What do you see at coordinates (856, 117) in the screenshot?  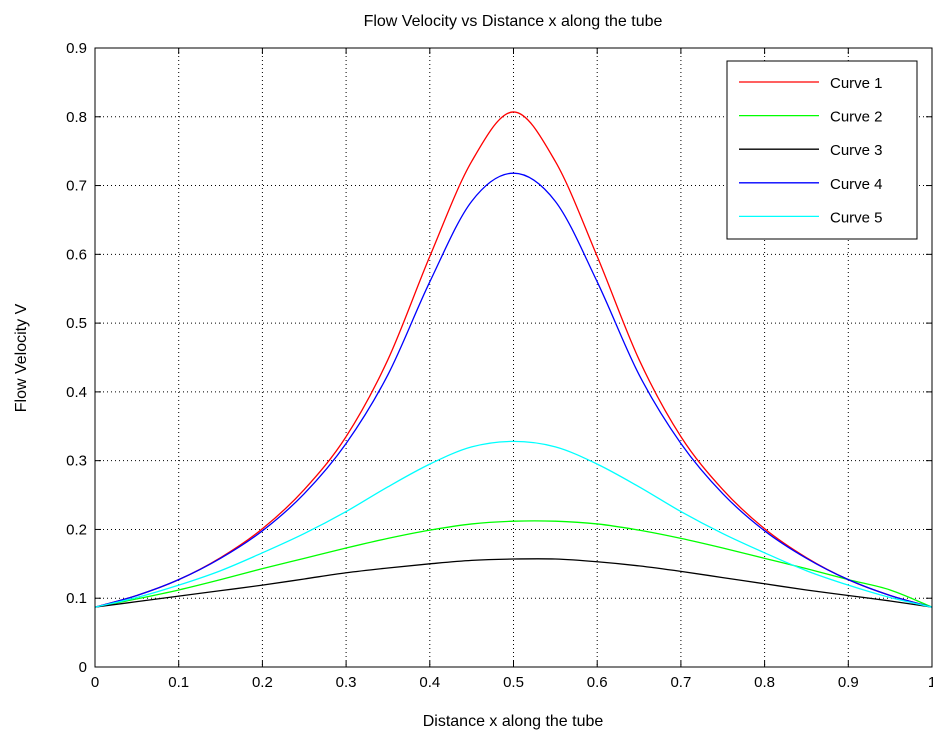 I see `legend-label-2: Curve 2` at bounding box center [856, 117].